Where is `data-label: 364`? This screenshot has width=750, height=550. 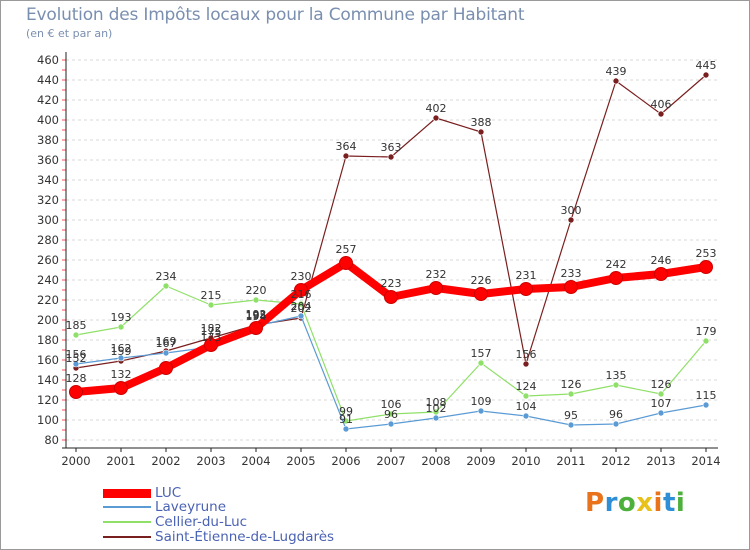 data-label: 364 is located at coordinates (346, 146).